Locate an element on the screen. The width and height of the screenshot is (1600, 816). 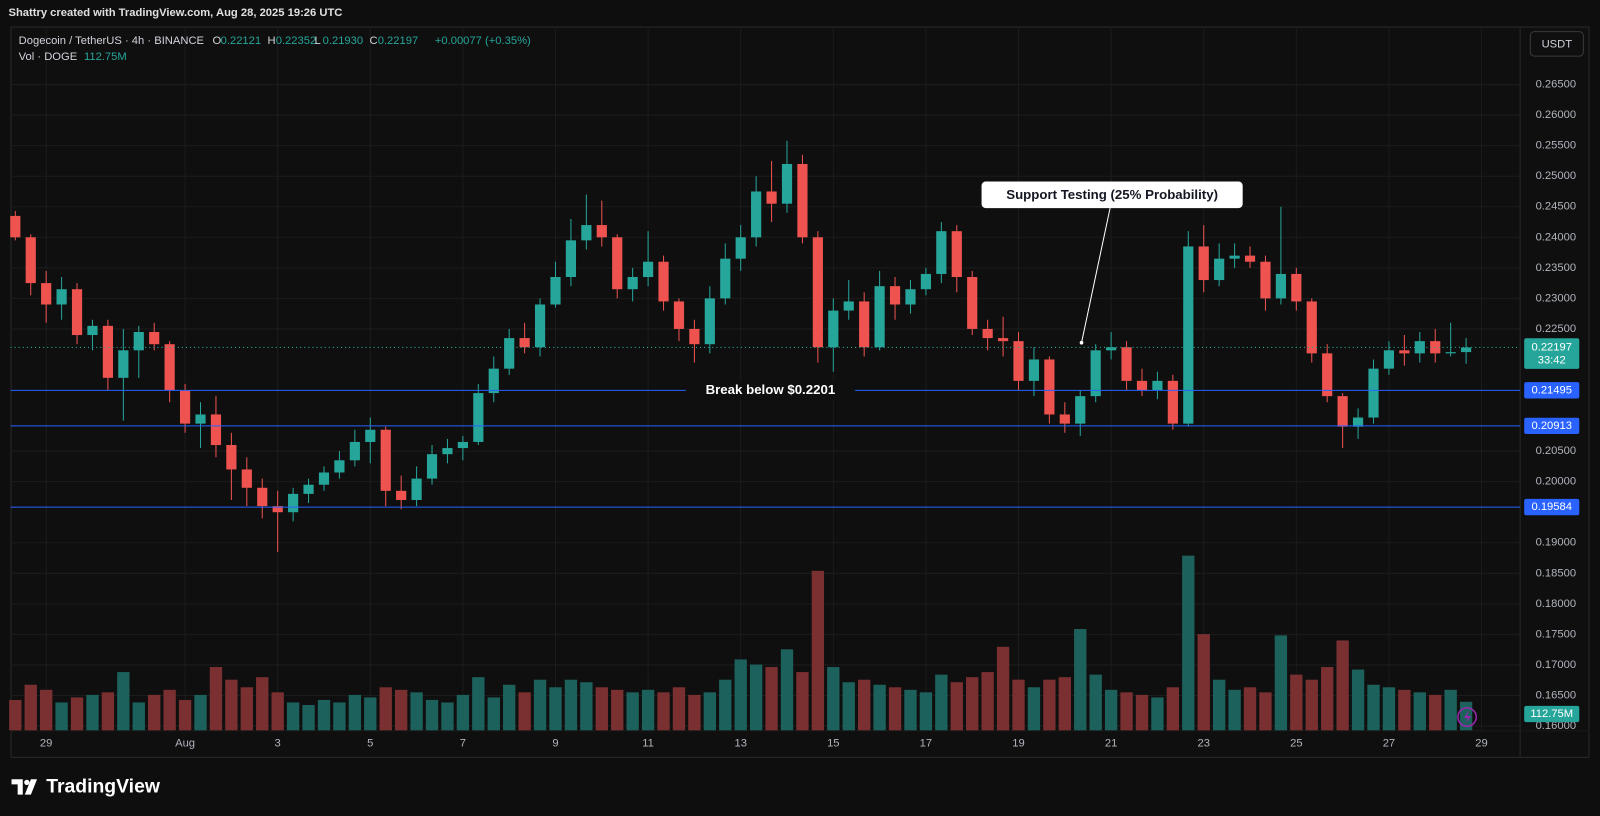
y-tick-label: 0.16000 is located at coordinates (1556, 726).